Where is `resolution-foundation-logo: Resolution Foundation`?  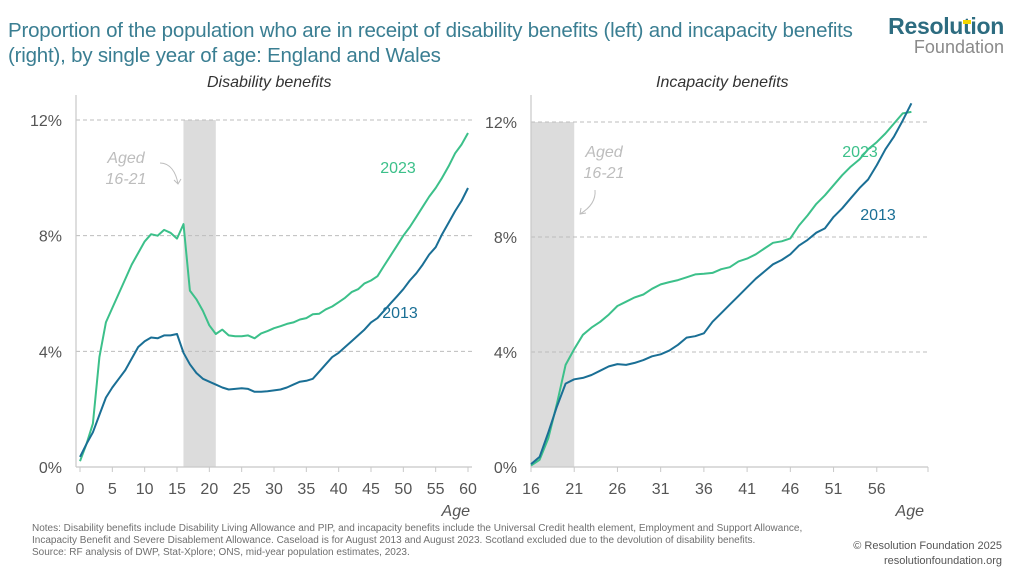
resolution-foundation-logo: Resolution Foundation is located at coordinates (946, 35).